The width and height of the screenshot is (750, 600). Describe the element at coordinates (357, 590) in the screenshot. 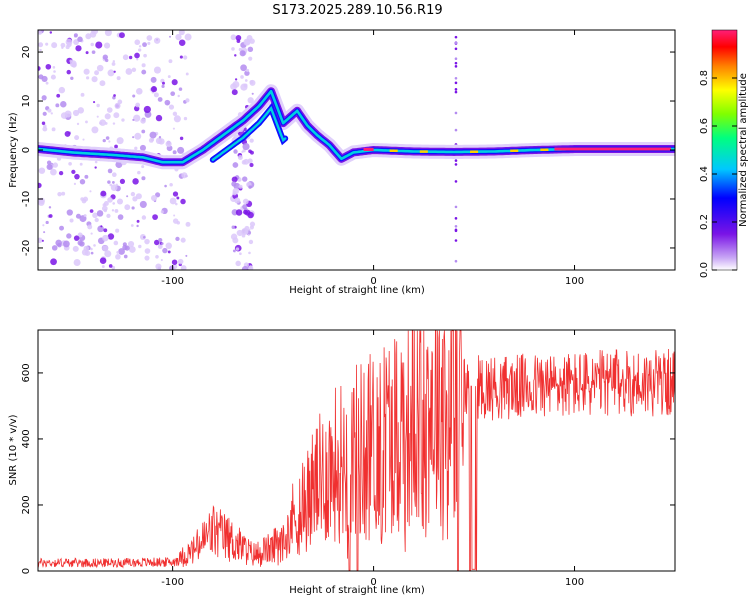

I see `snr-xlabel: Height of straight line (km)` at that location.